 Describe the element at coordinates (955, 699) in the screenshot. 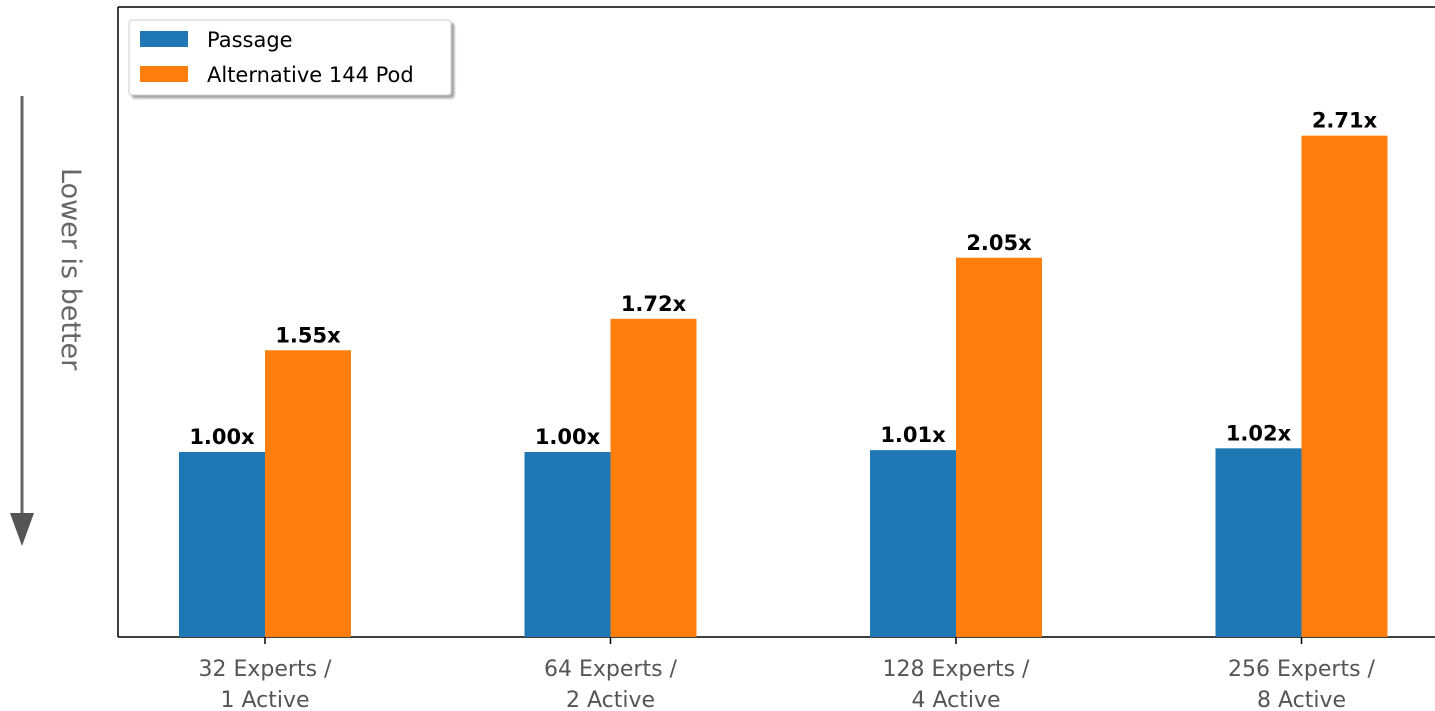

I see `x-tick-label-line-3-2: 4 Active` at that location.